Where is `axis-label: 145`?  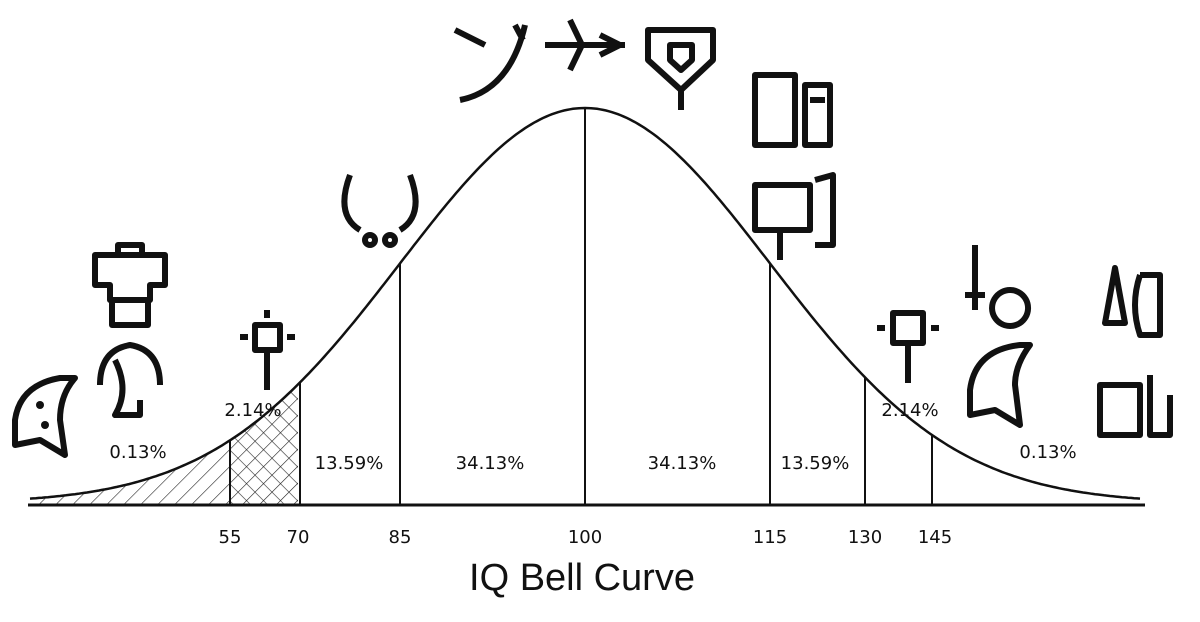 axis-label: 145 is located at coordinates (935, 537).